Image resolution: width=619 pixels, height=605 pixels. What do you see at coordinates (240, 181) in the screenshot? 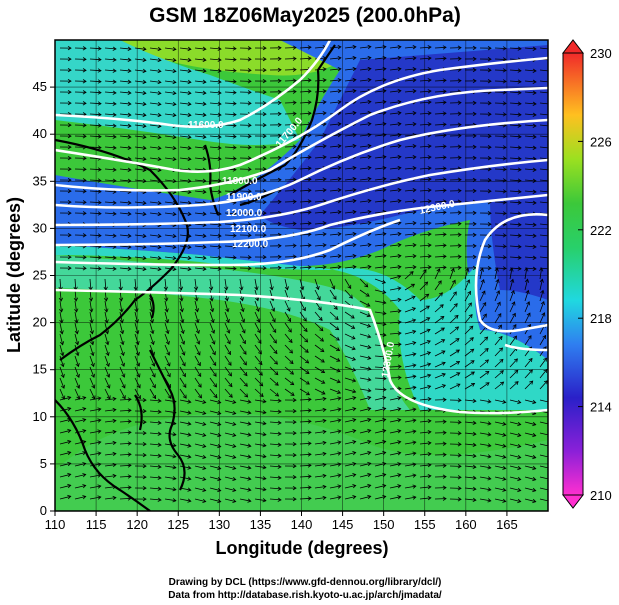
I see `contour-label: 11800.0` at bounding box center [240, 181].